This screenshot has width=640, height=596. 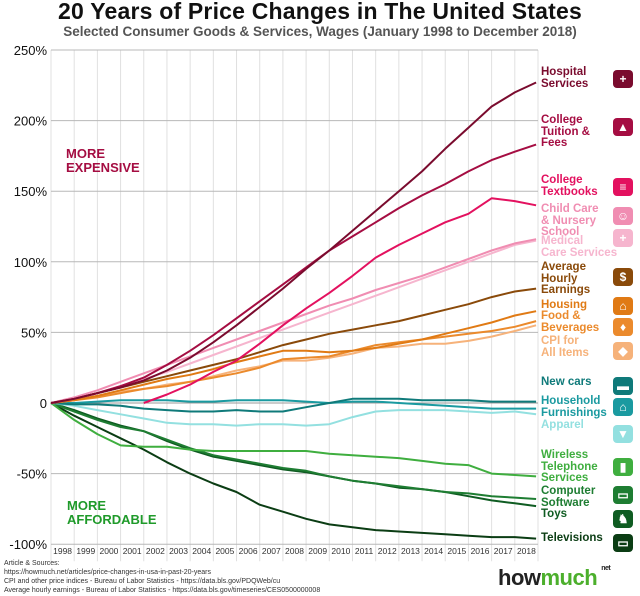 I want to click on y-tick-label: 250%, so click(x=31, y=50).